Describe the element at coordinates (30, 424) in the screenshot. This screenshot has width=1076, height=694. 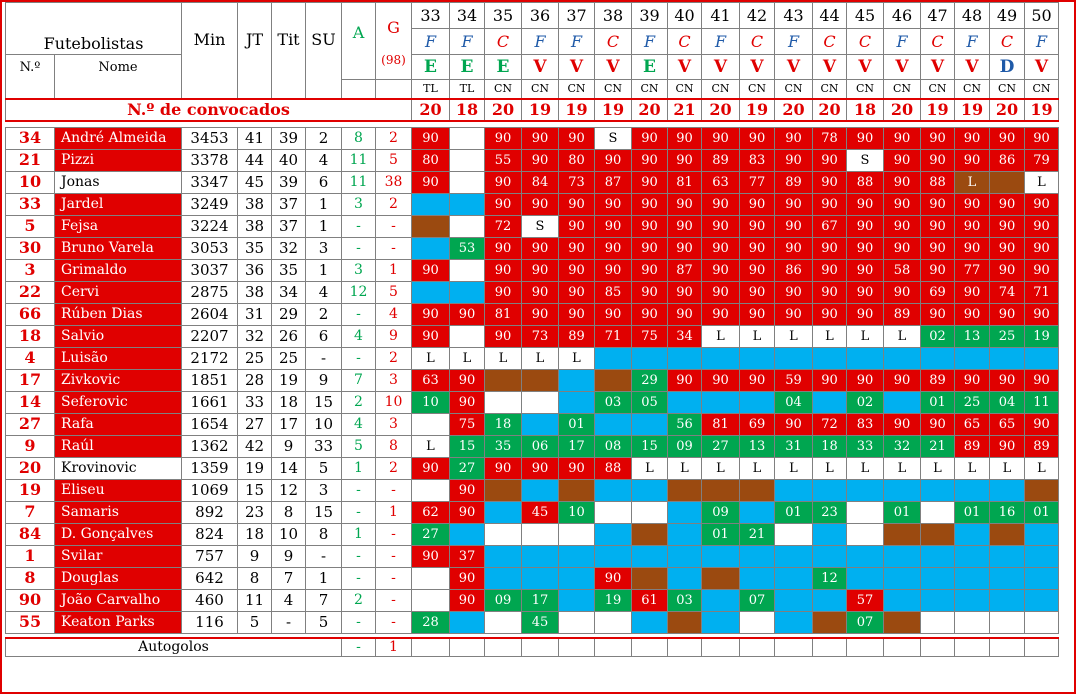
I see `player-number: 27` at that location.